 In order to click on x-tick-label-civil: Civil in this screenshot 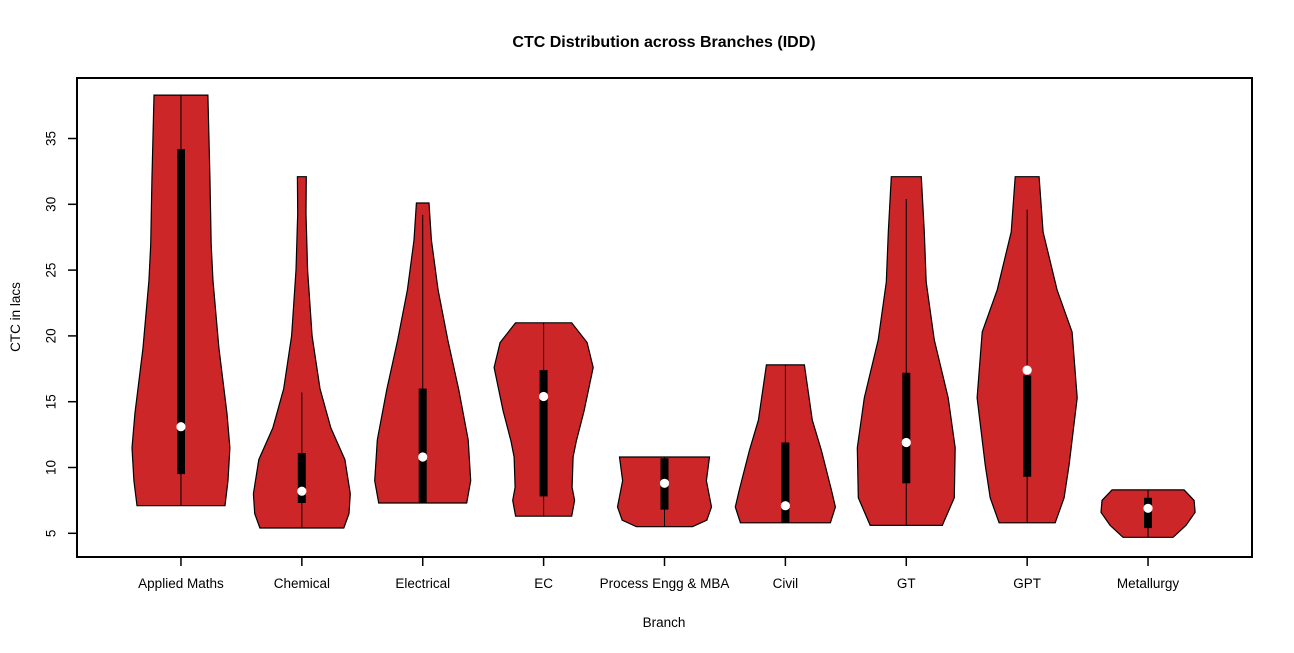, I will do `click(786, 583)`.